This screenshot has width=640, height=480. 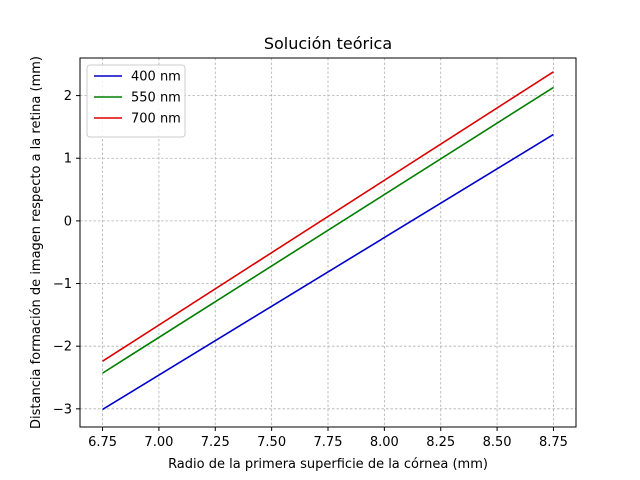 I want to click on x-tick-label: 7.75, so click(x=328, y=442).